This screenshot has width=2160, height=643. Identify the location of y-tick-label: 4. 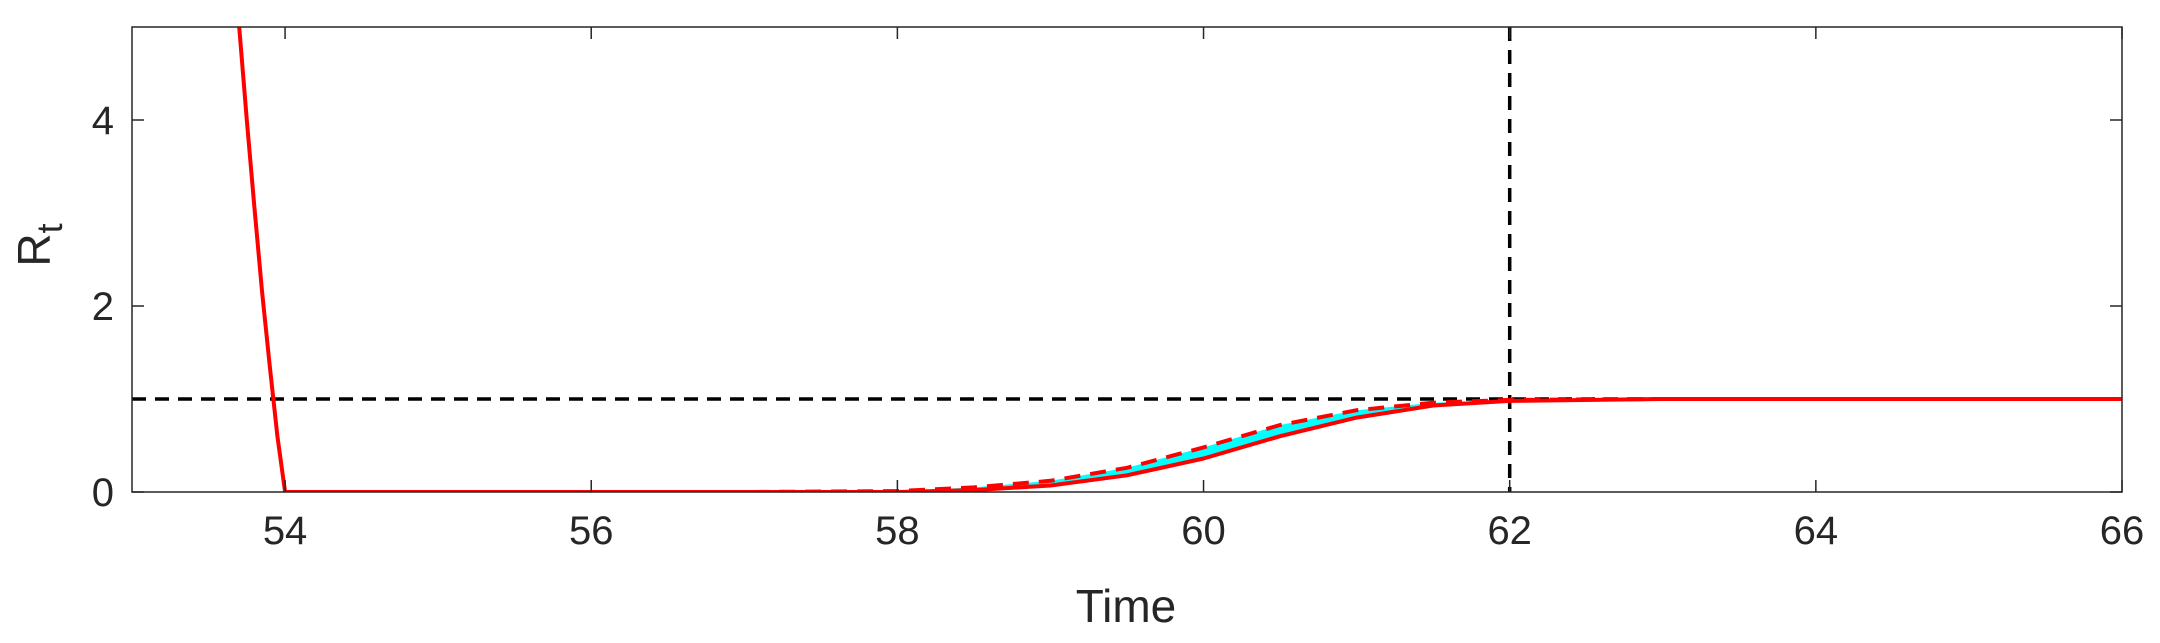
(103, 121).